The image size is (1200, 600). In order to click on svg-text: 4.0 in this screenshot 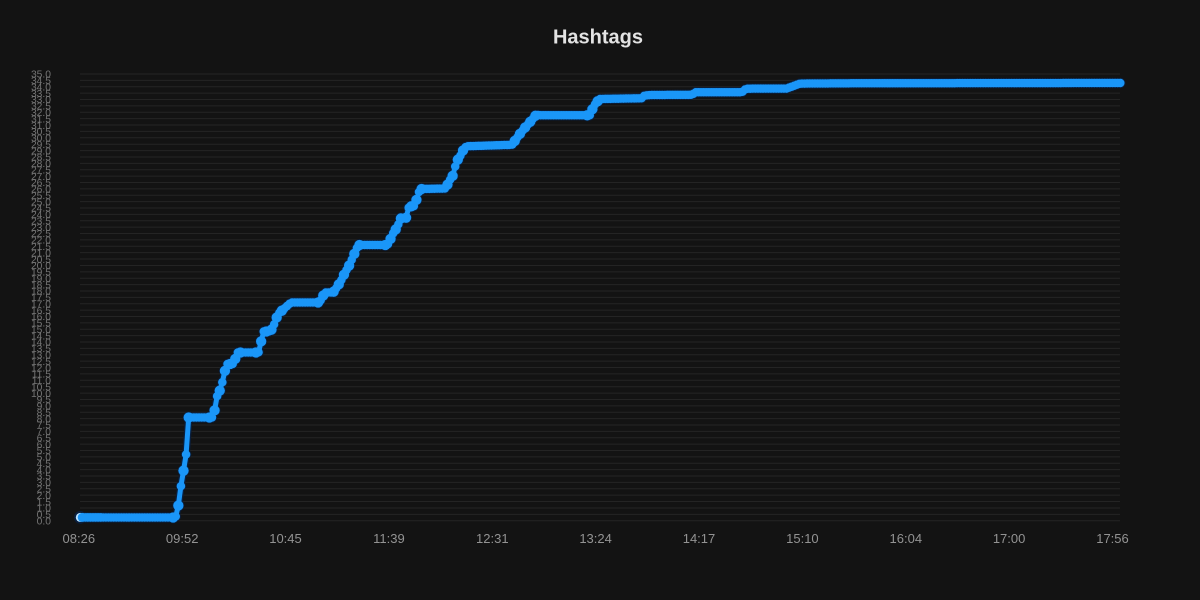, I will do `click(44, 470)`.